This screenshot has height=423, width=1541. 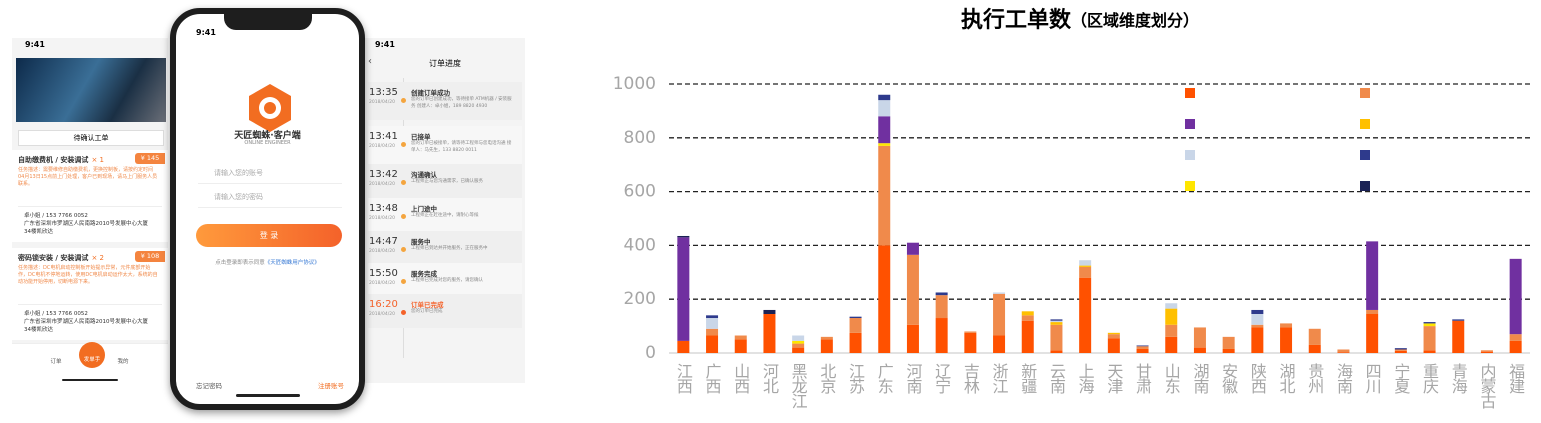 What do you see at coordinates (421, 137) in the screenshot?
I see `step-status: 已接单` at bounding box center [421, 137].